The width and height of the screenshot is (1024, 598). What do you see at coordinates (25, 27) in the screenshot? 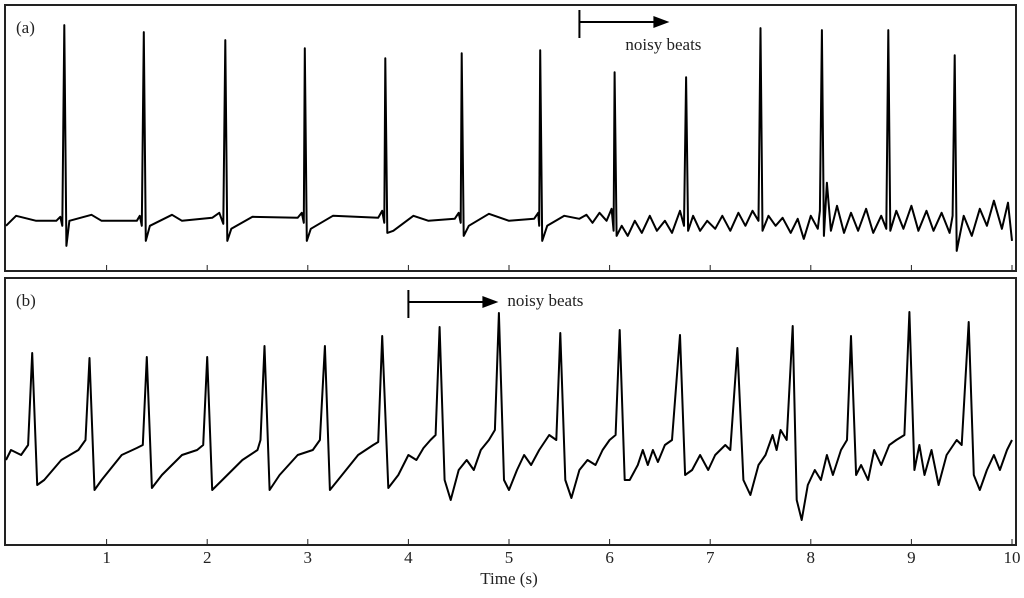
I see `panel-label: (a)` at bounding box center [25, 27].